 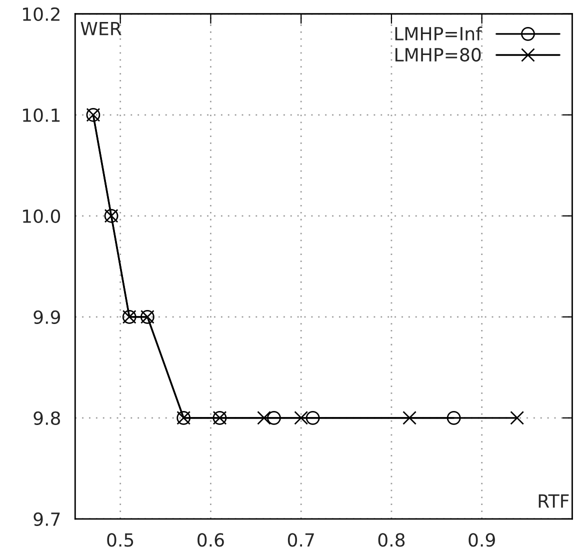 What do you see at coordinates (438, 55) in the screenshot?
I see `legend-label: LMHP=80` at bounding box center [438, 55].